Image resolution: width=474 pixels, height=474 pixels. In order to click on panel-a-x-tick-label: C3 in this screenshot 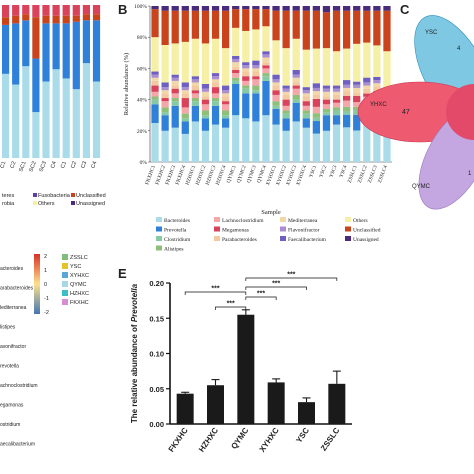, I will do `click(84, 165)`.